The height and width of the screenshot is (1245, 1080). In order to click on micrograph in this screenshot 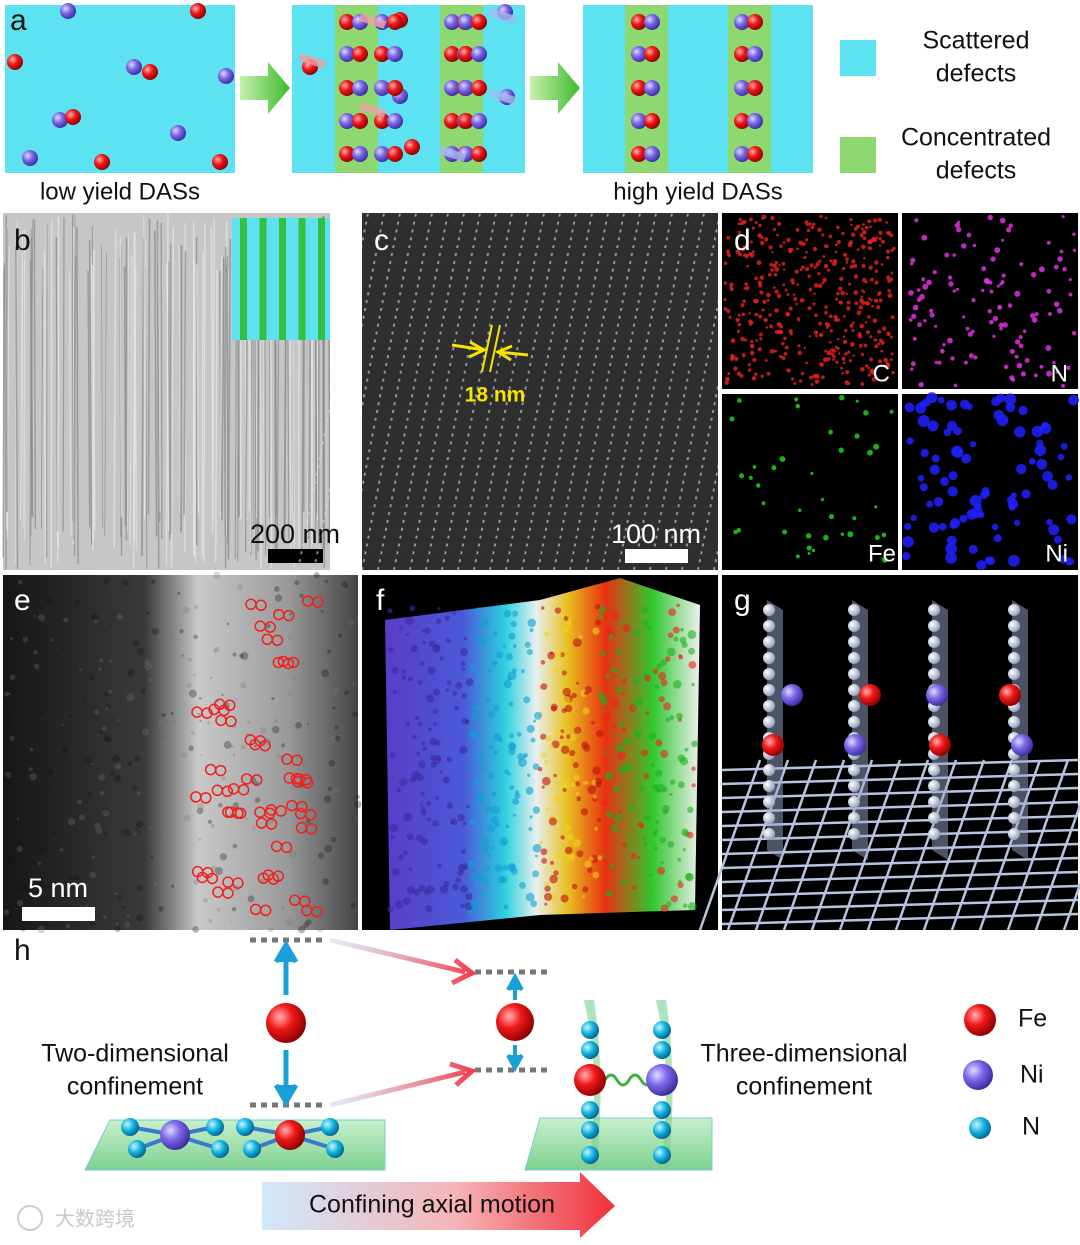, I will do `click(540, 391)`.